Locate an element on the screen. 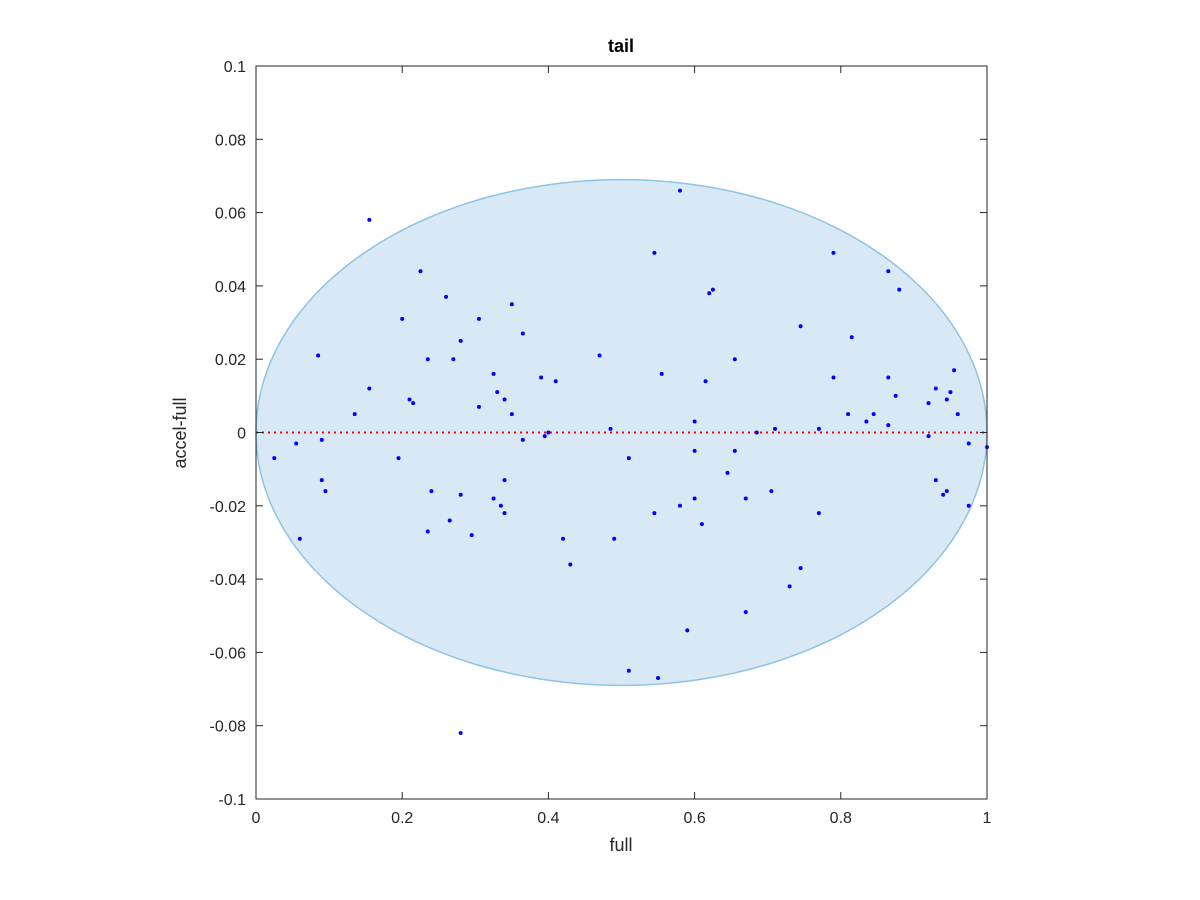 This screenshot has height=900, width=1200. y-tick-label: -0.1 is located at coordinates (232, 800).